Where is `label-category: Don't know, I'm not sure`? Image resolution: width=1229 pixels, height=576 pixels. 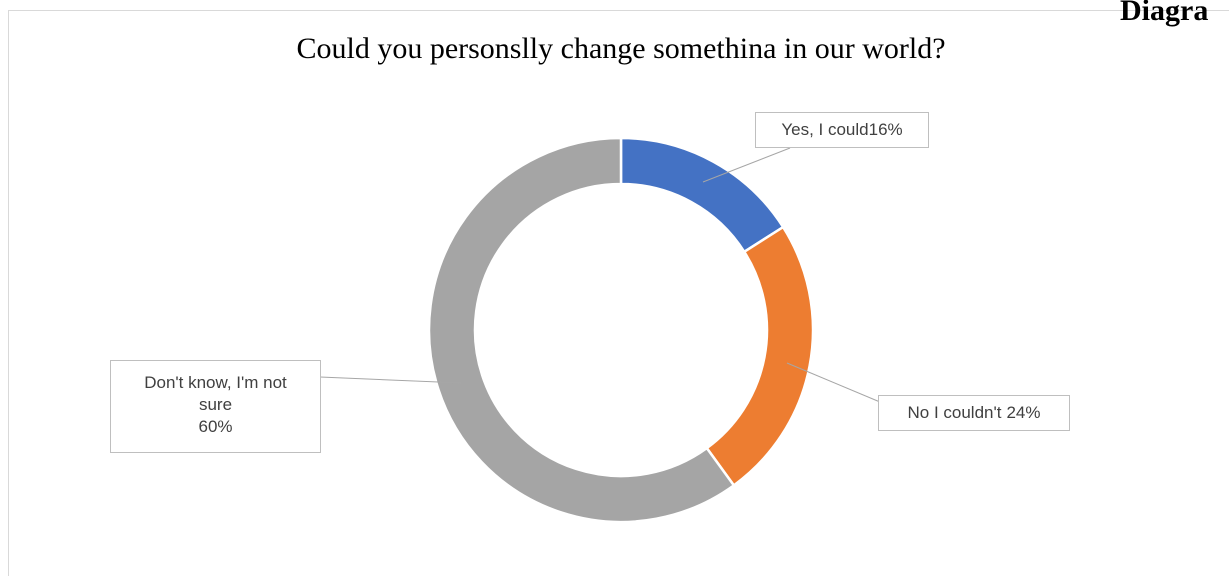 label-category: Don't know, I'm not sure is located at coordinates (215, 393).